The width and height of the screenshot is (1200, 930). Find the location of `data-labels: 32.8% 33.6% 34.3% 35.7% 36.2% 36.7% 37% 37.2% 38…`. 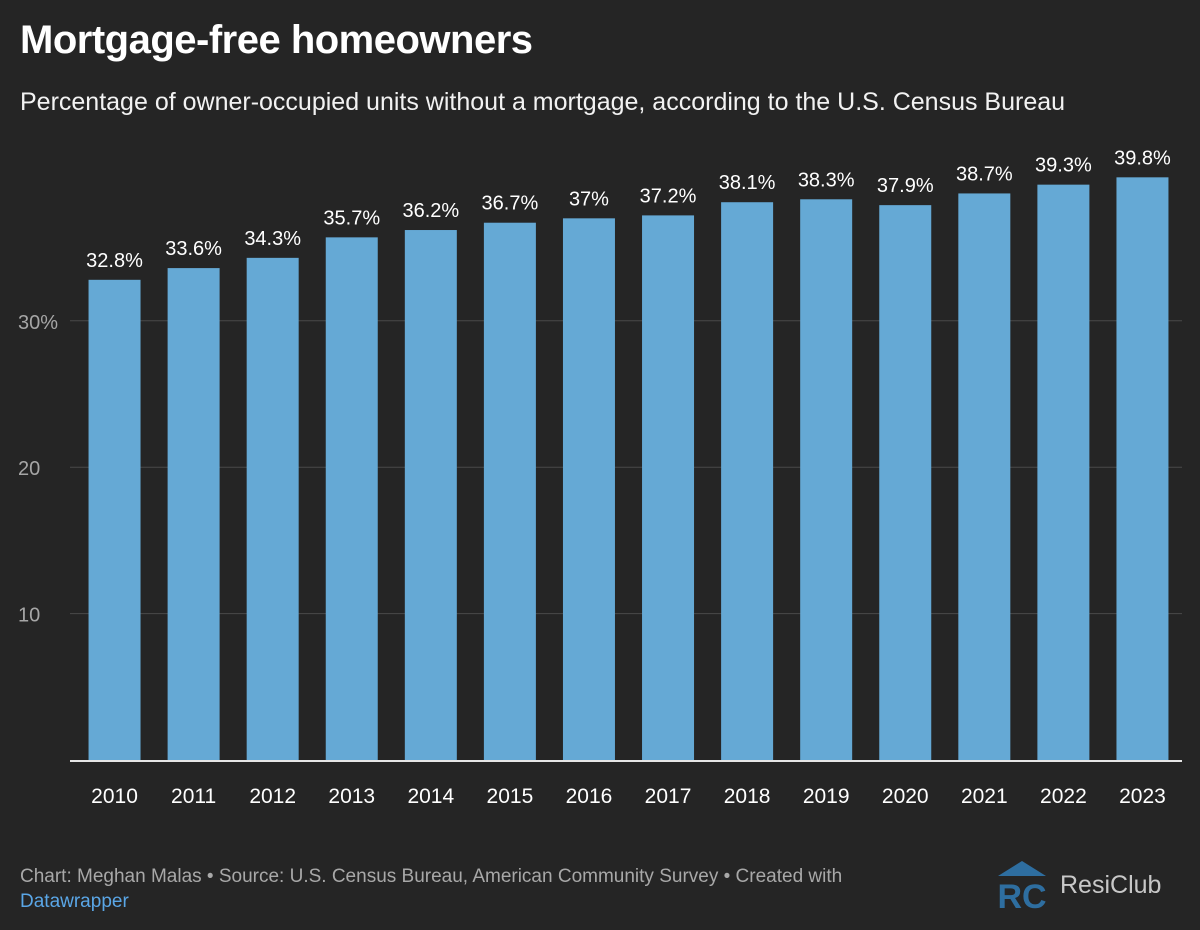

data-labels: 32.8% 33.6% 34.3% 35.7% 36.2% 36.7% 37% 37.2% 38… is located at coordinates (628, 209).